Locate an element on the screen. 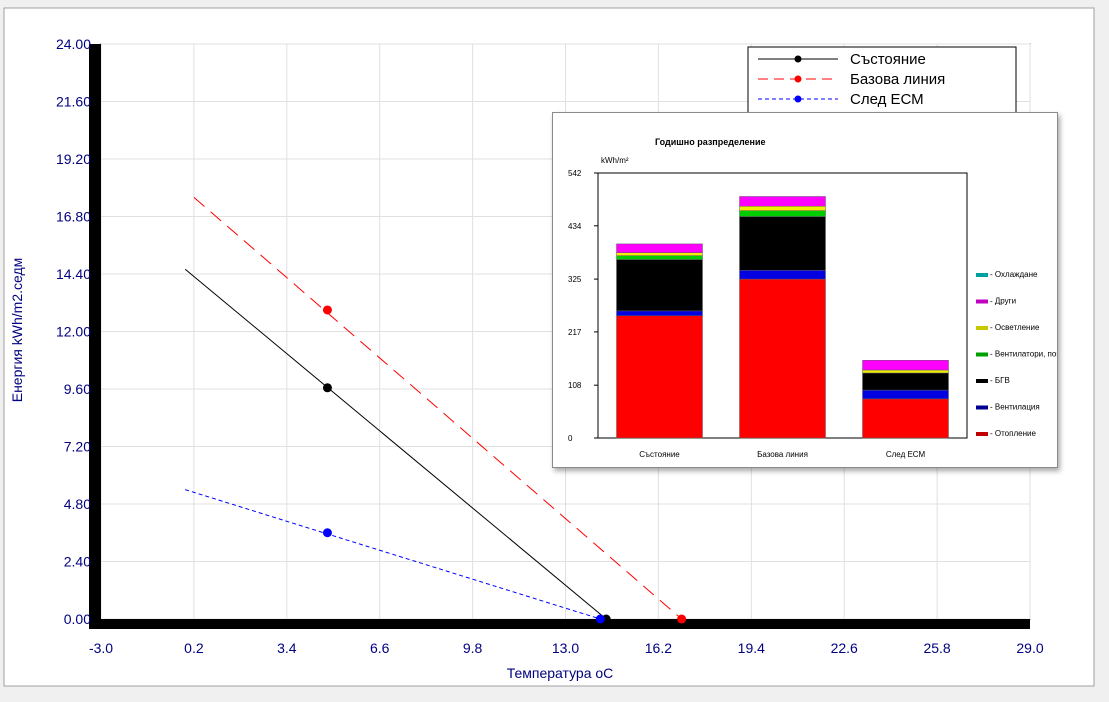 The width and height of the screenshot is (1109, 702). inset-y-tick-label: 108 is located at coordinates (575, 385).